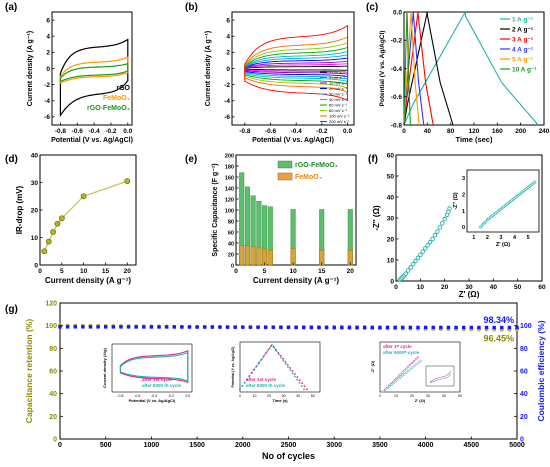  Describe the element at coordinates (197, 445) in the screenshot. I see `panel-g-x-tick-label: 1500` at that location.